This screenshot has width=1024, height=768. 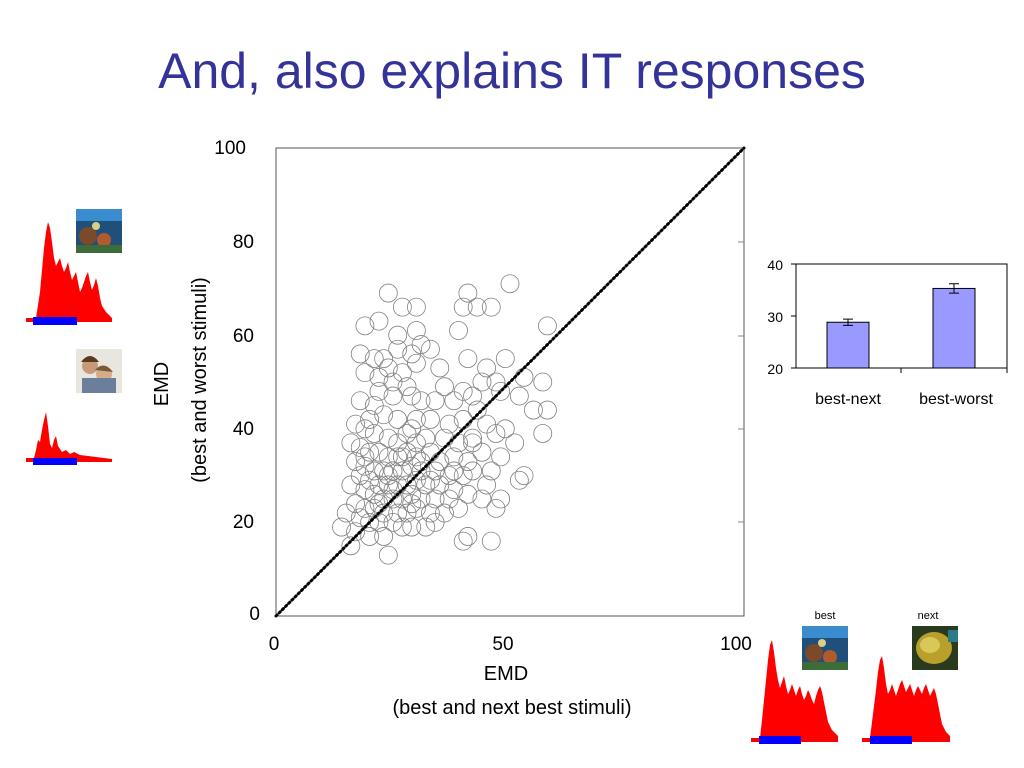 What do you see at coordinates (935, 648) in the screenshot?
I see `yellow-fish-photo` at bounding box center [935, 648].